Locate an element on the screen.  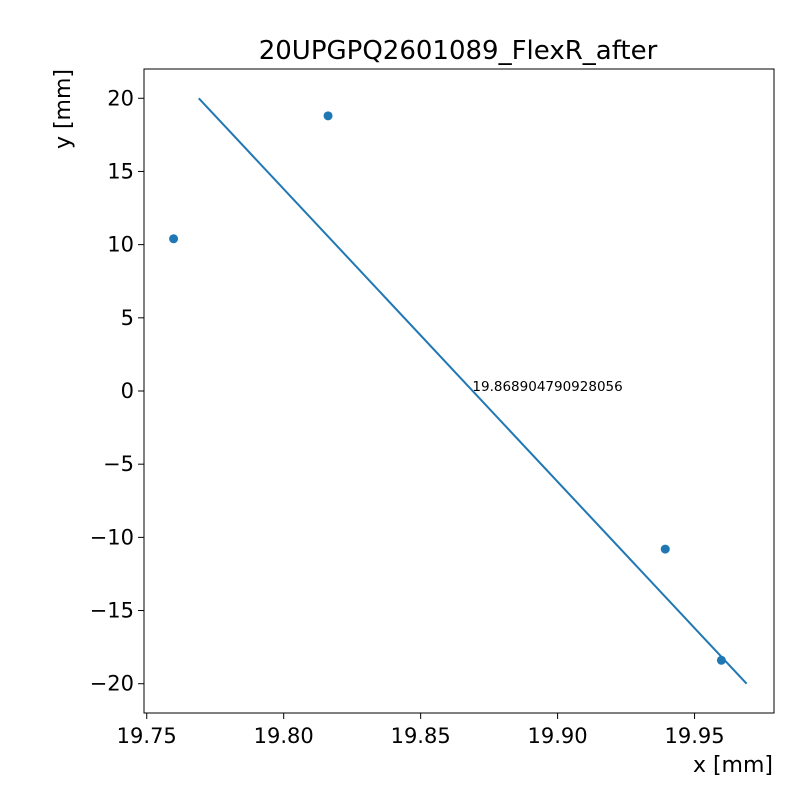
x-tick-label: 19.85 is located at coordinates (421, 736).